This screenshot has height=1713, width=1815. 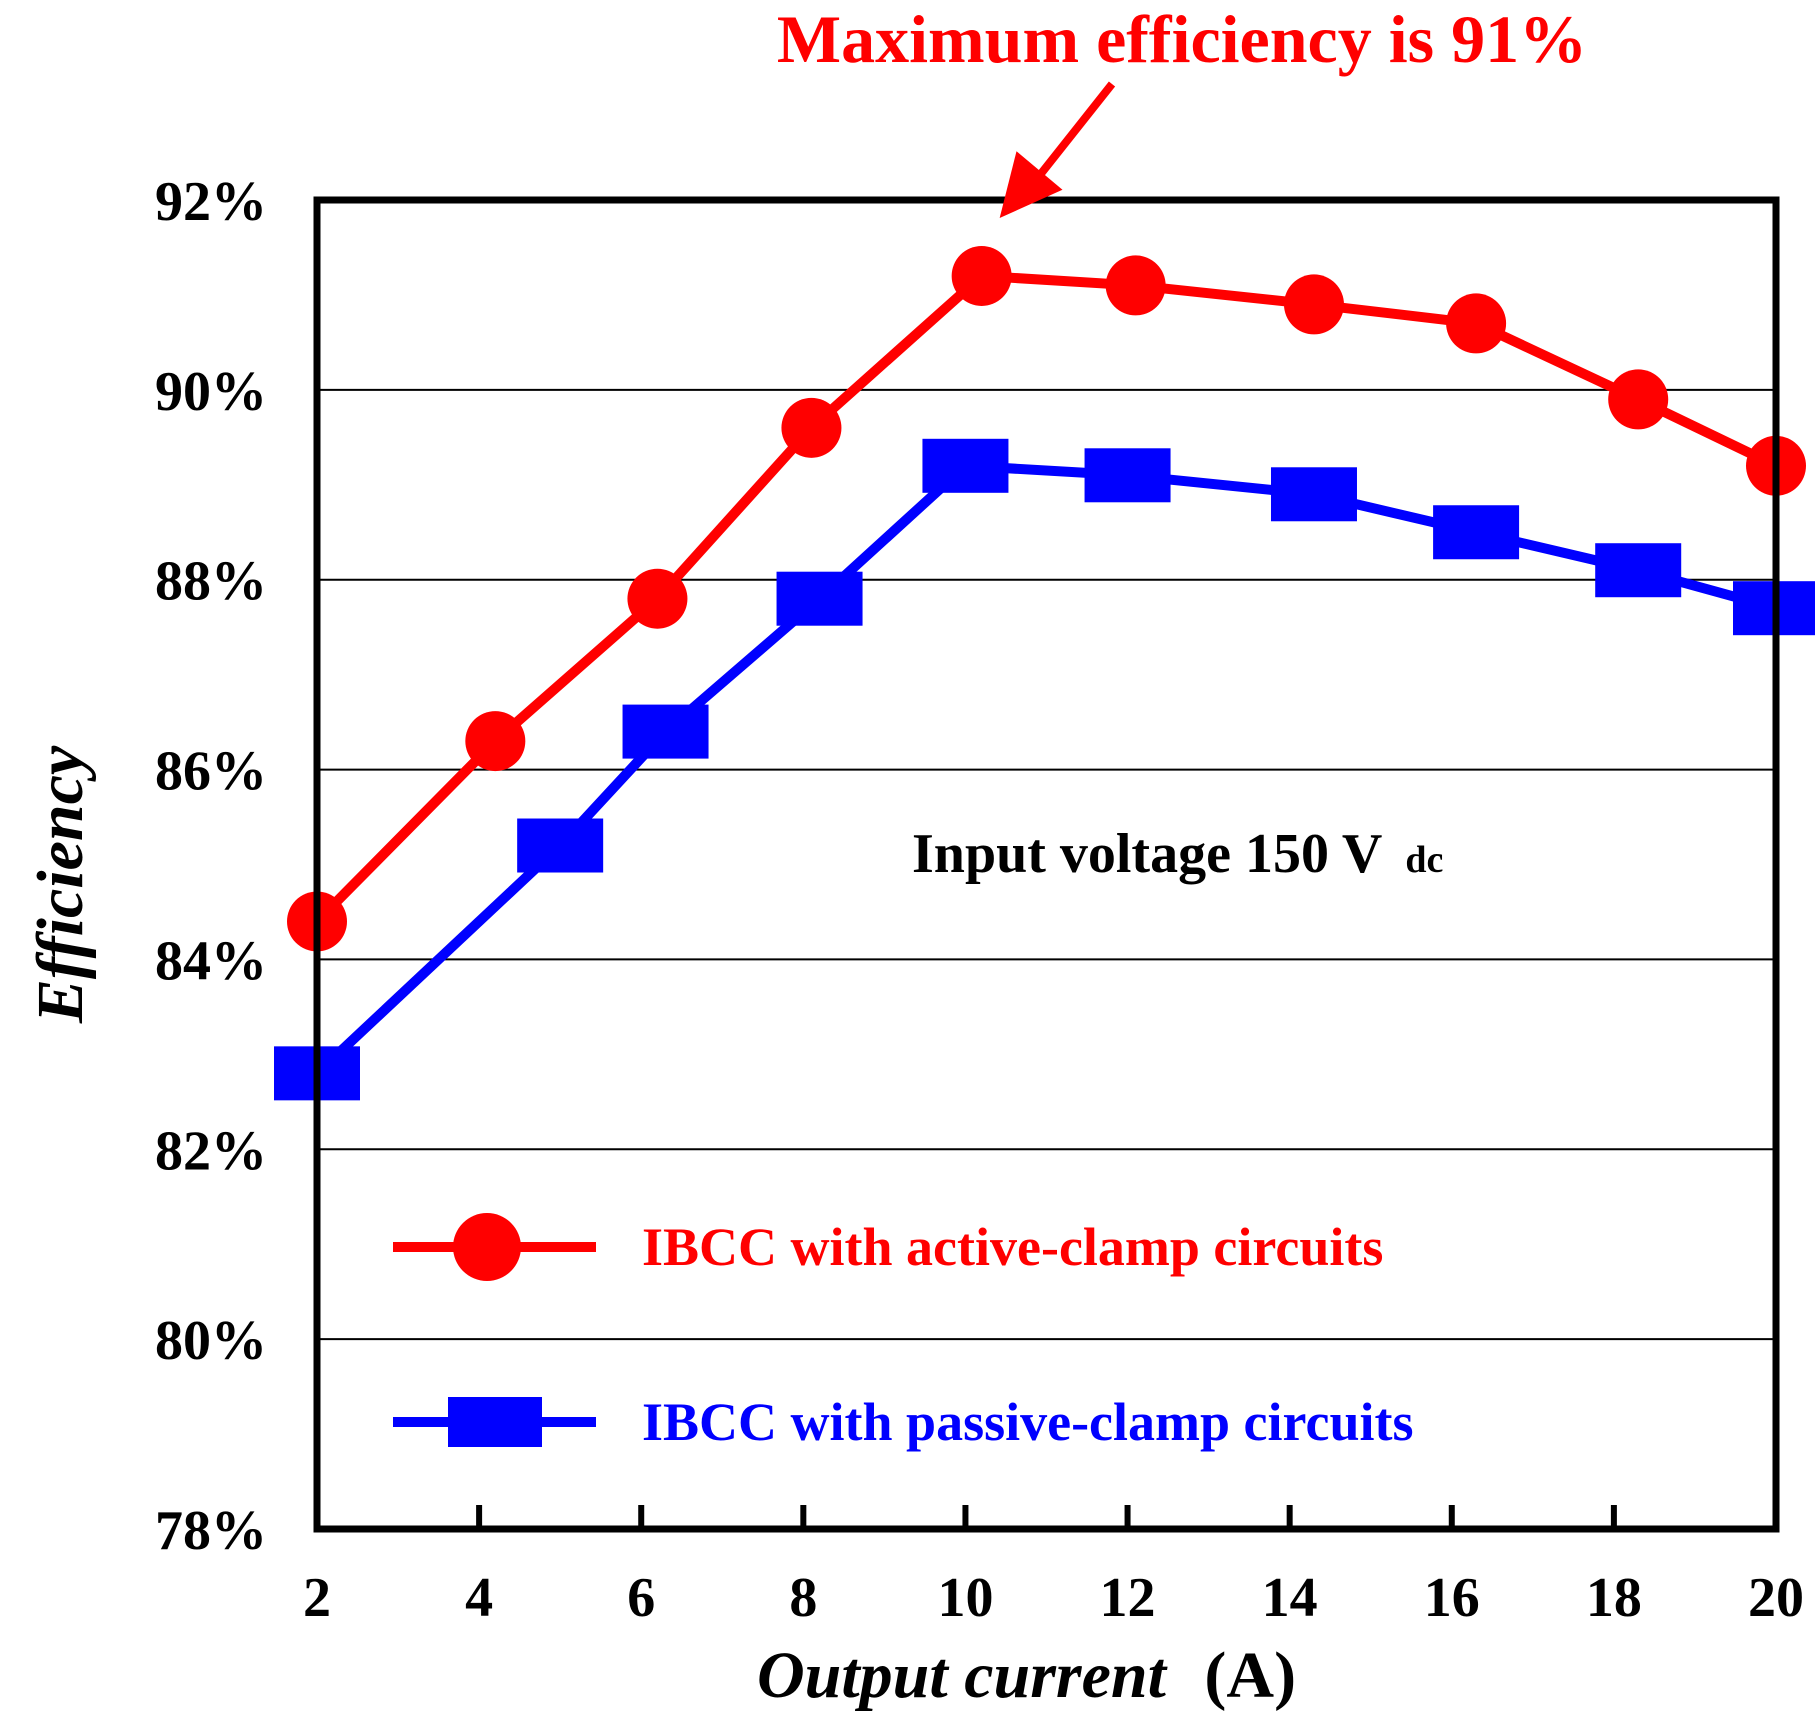 I want to click on legend-item-2: IBCC with passive-clamp circuits, so click(x=903, y=1422).